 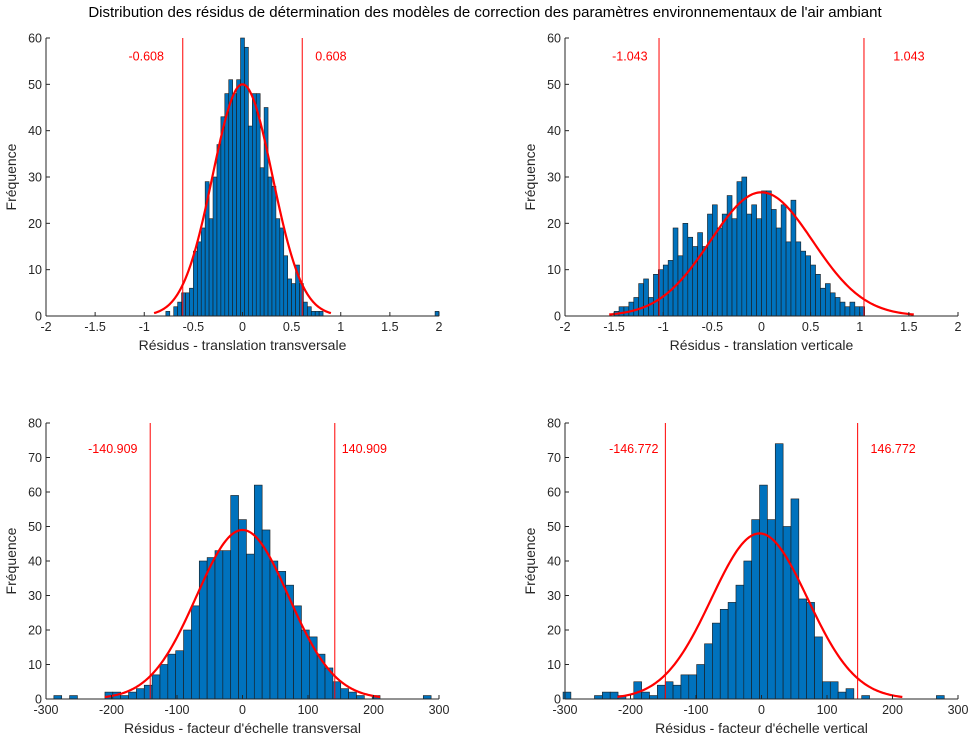 I want to click on x-tick-label: 200, so click(x=373, y=710).